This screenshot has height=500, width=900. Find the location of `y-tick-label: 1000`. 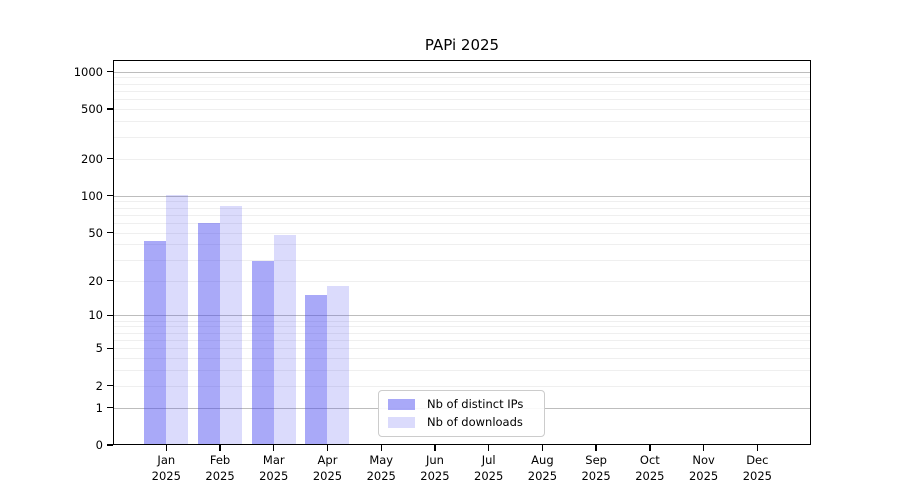

y-tick-label: 1000 is located at coordinates (88, 71).